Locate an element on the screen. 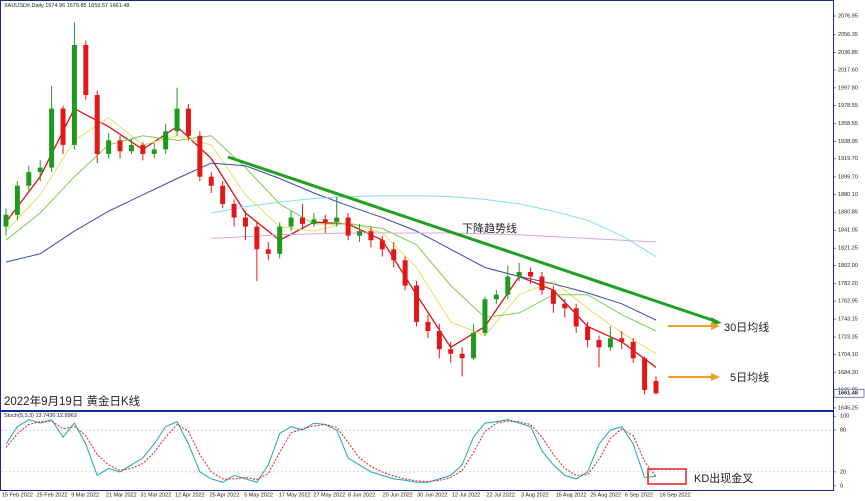 The width and height of the screenshot is (865, 501). x-tick-label: 25 Feb 2022 is located at coordinates (52, 495).